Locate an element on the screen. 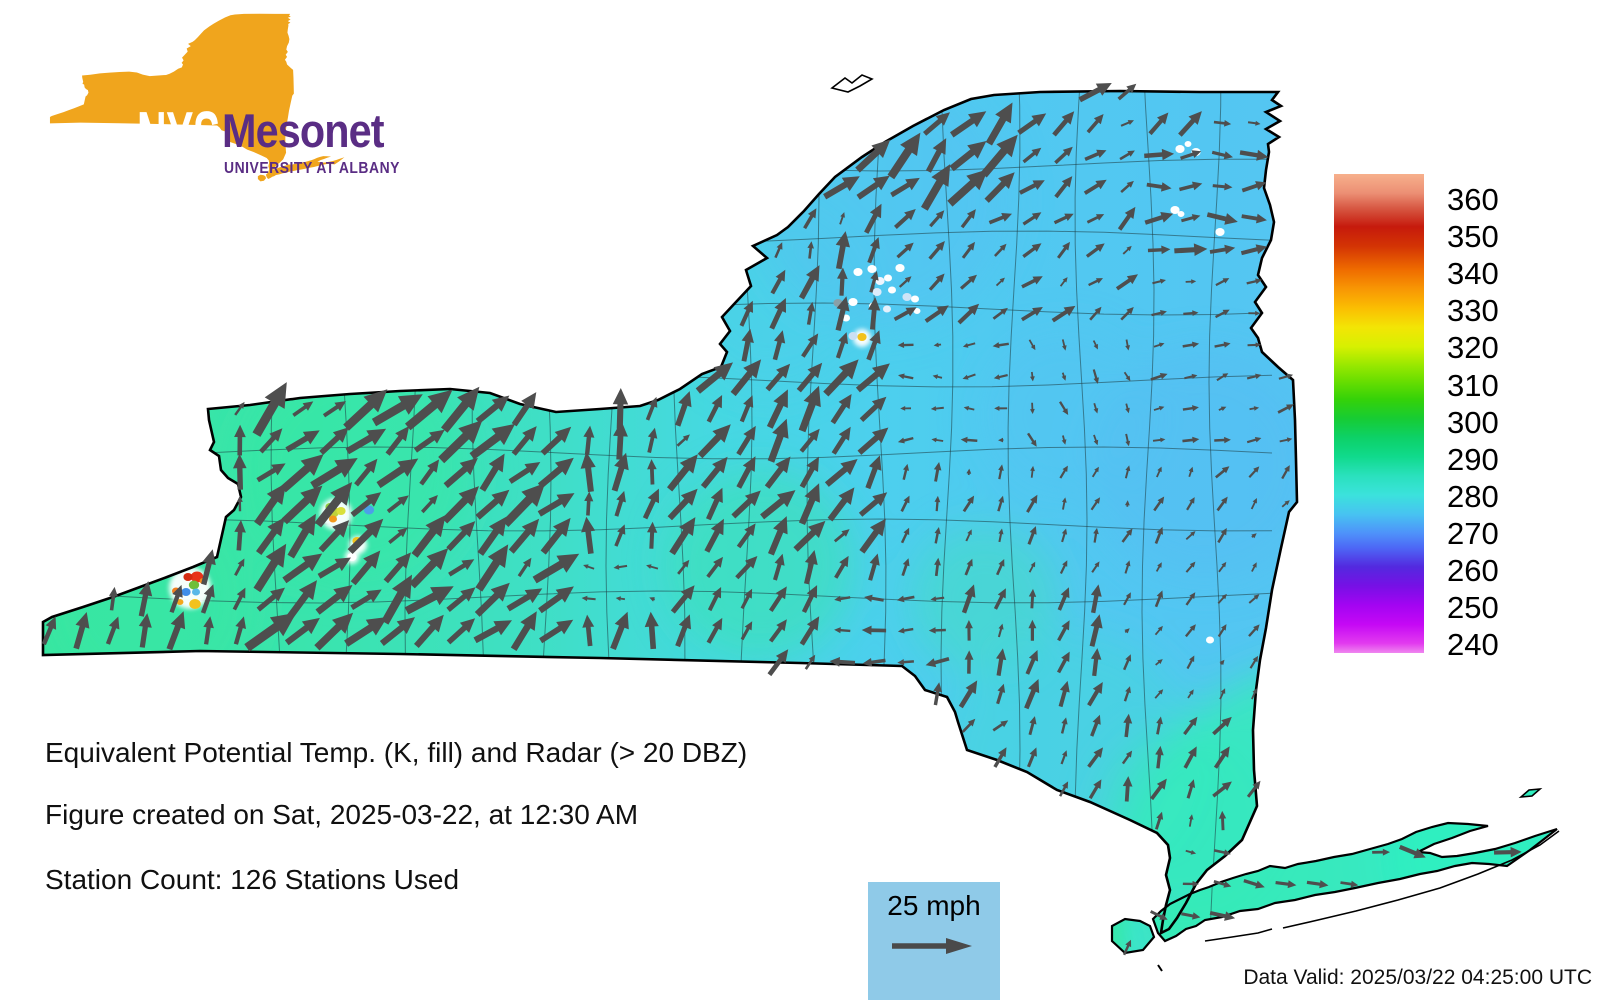 The width and height of the screenshot is (1600, 1000). colorbar-tick-label: 360 is located at coordinates (1473, 199).